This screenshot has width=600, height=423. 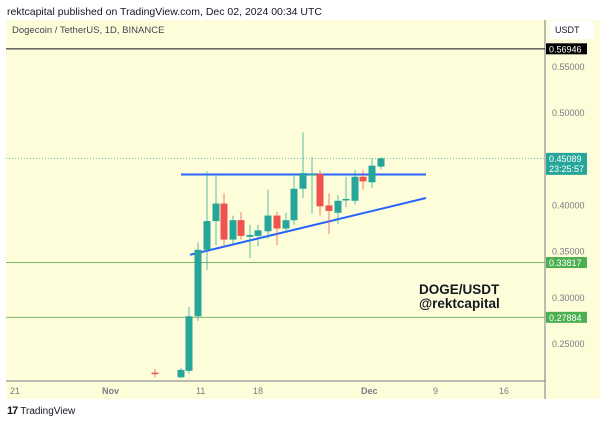 What do you see at coordinates (15, 391) in the screenshot?
I see `time-tick: 21` at bounding box center [15, 391].